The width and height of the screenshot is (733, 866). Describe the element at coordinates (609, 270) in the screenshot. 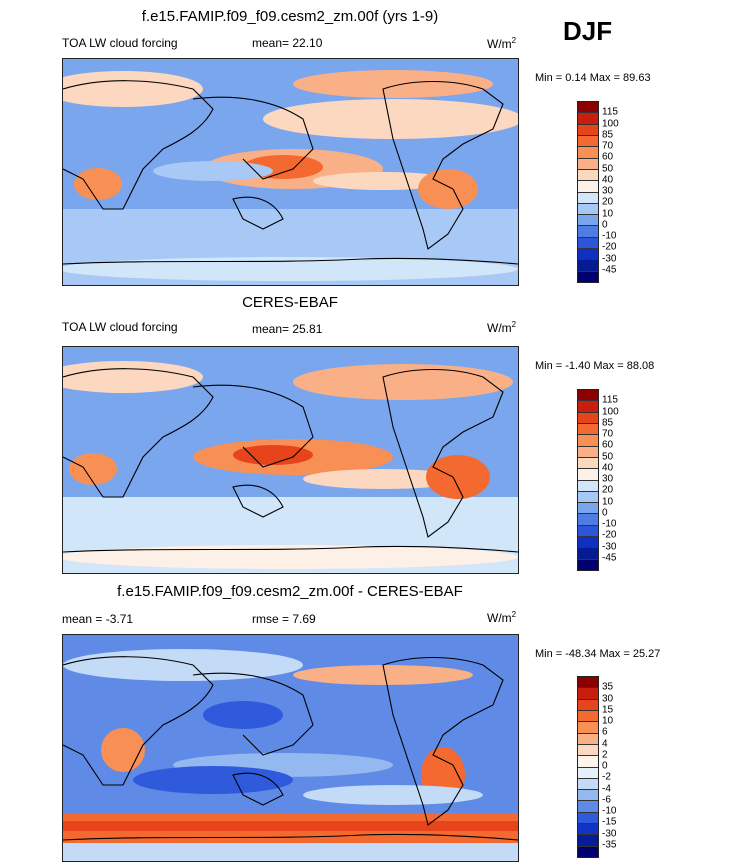

I see `colorbar-level-label: -45` at that location.